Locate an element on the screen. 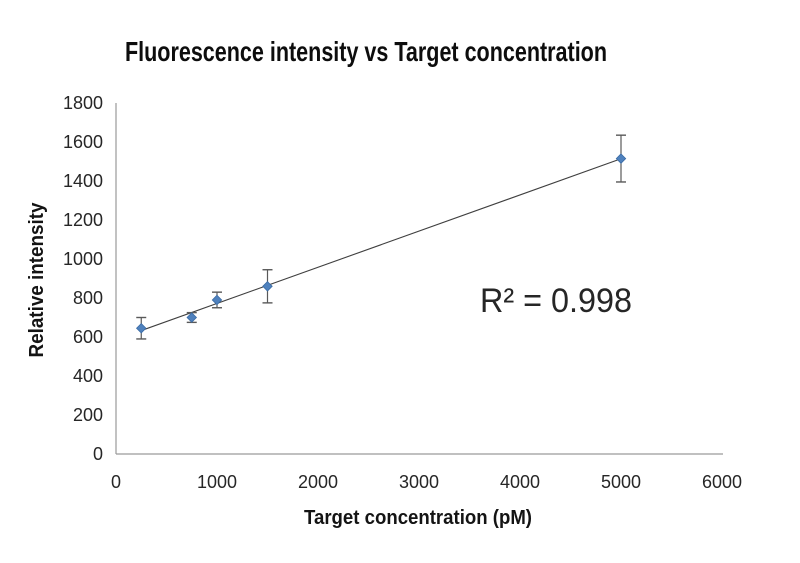  y-axis-title: Relative intensity is located at coordinates (37, 280).